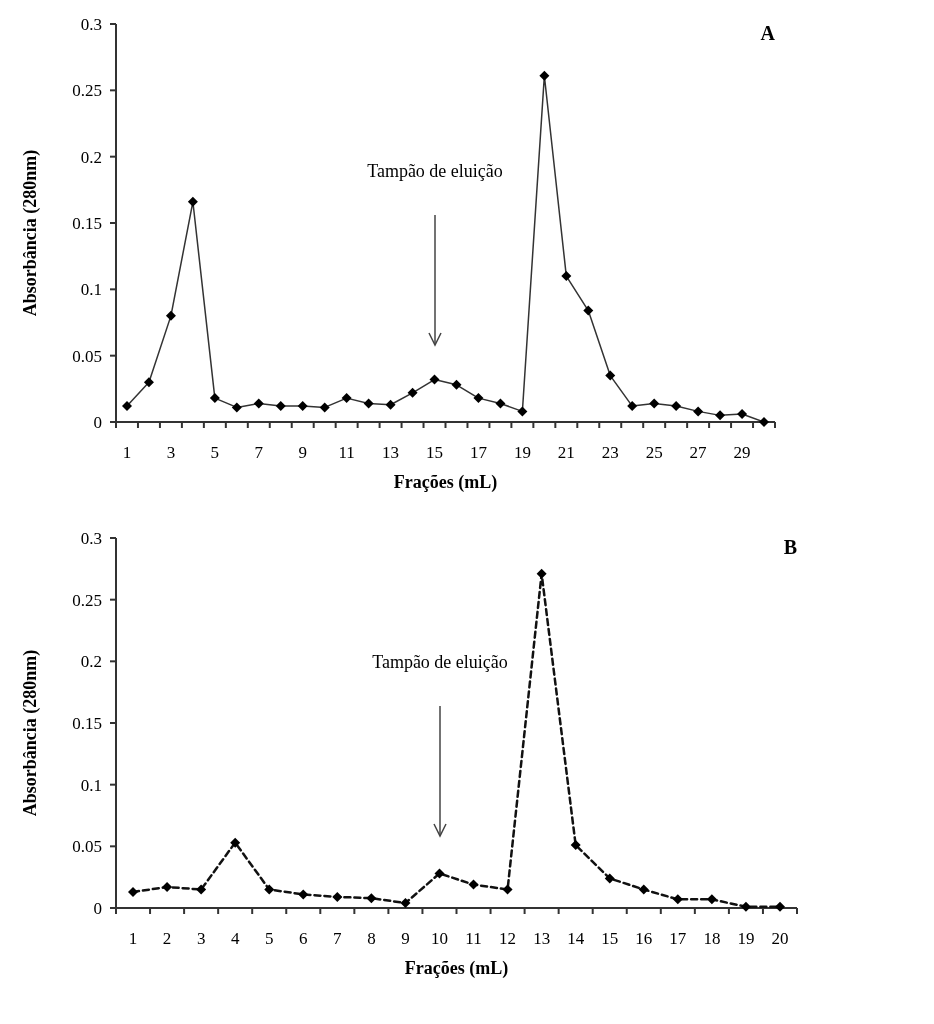 The image size is (934, 1024). Describe the element at coordinates (610, 452) in the screenshot. I see `x-tick-label: 23` at that location.